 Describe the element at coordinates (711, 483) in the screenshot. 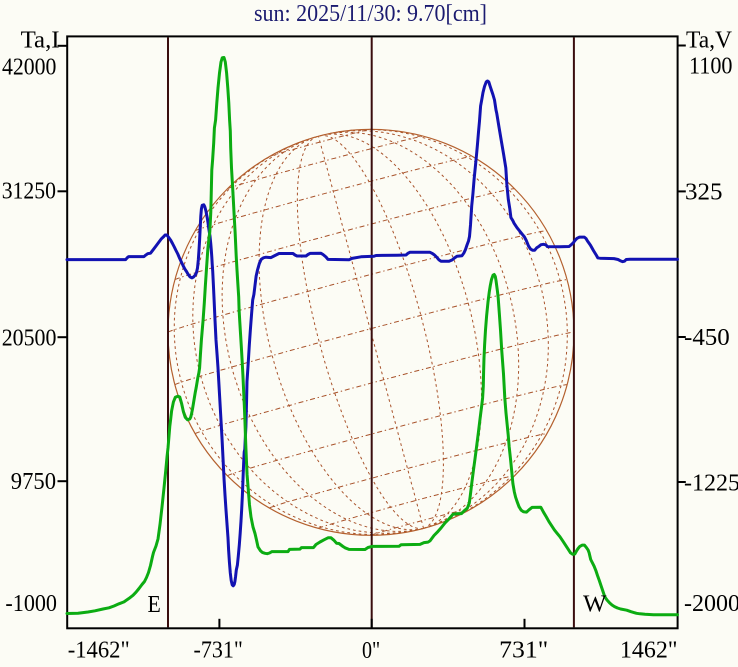

I see `svg-text: -1225` at that location.